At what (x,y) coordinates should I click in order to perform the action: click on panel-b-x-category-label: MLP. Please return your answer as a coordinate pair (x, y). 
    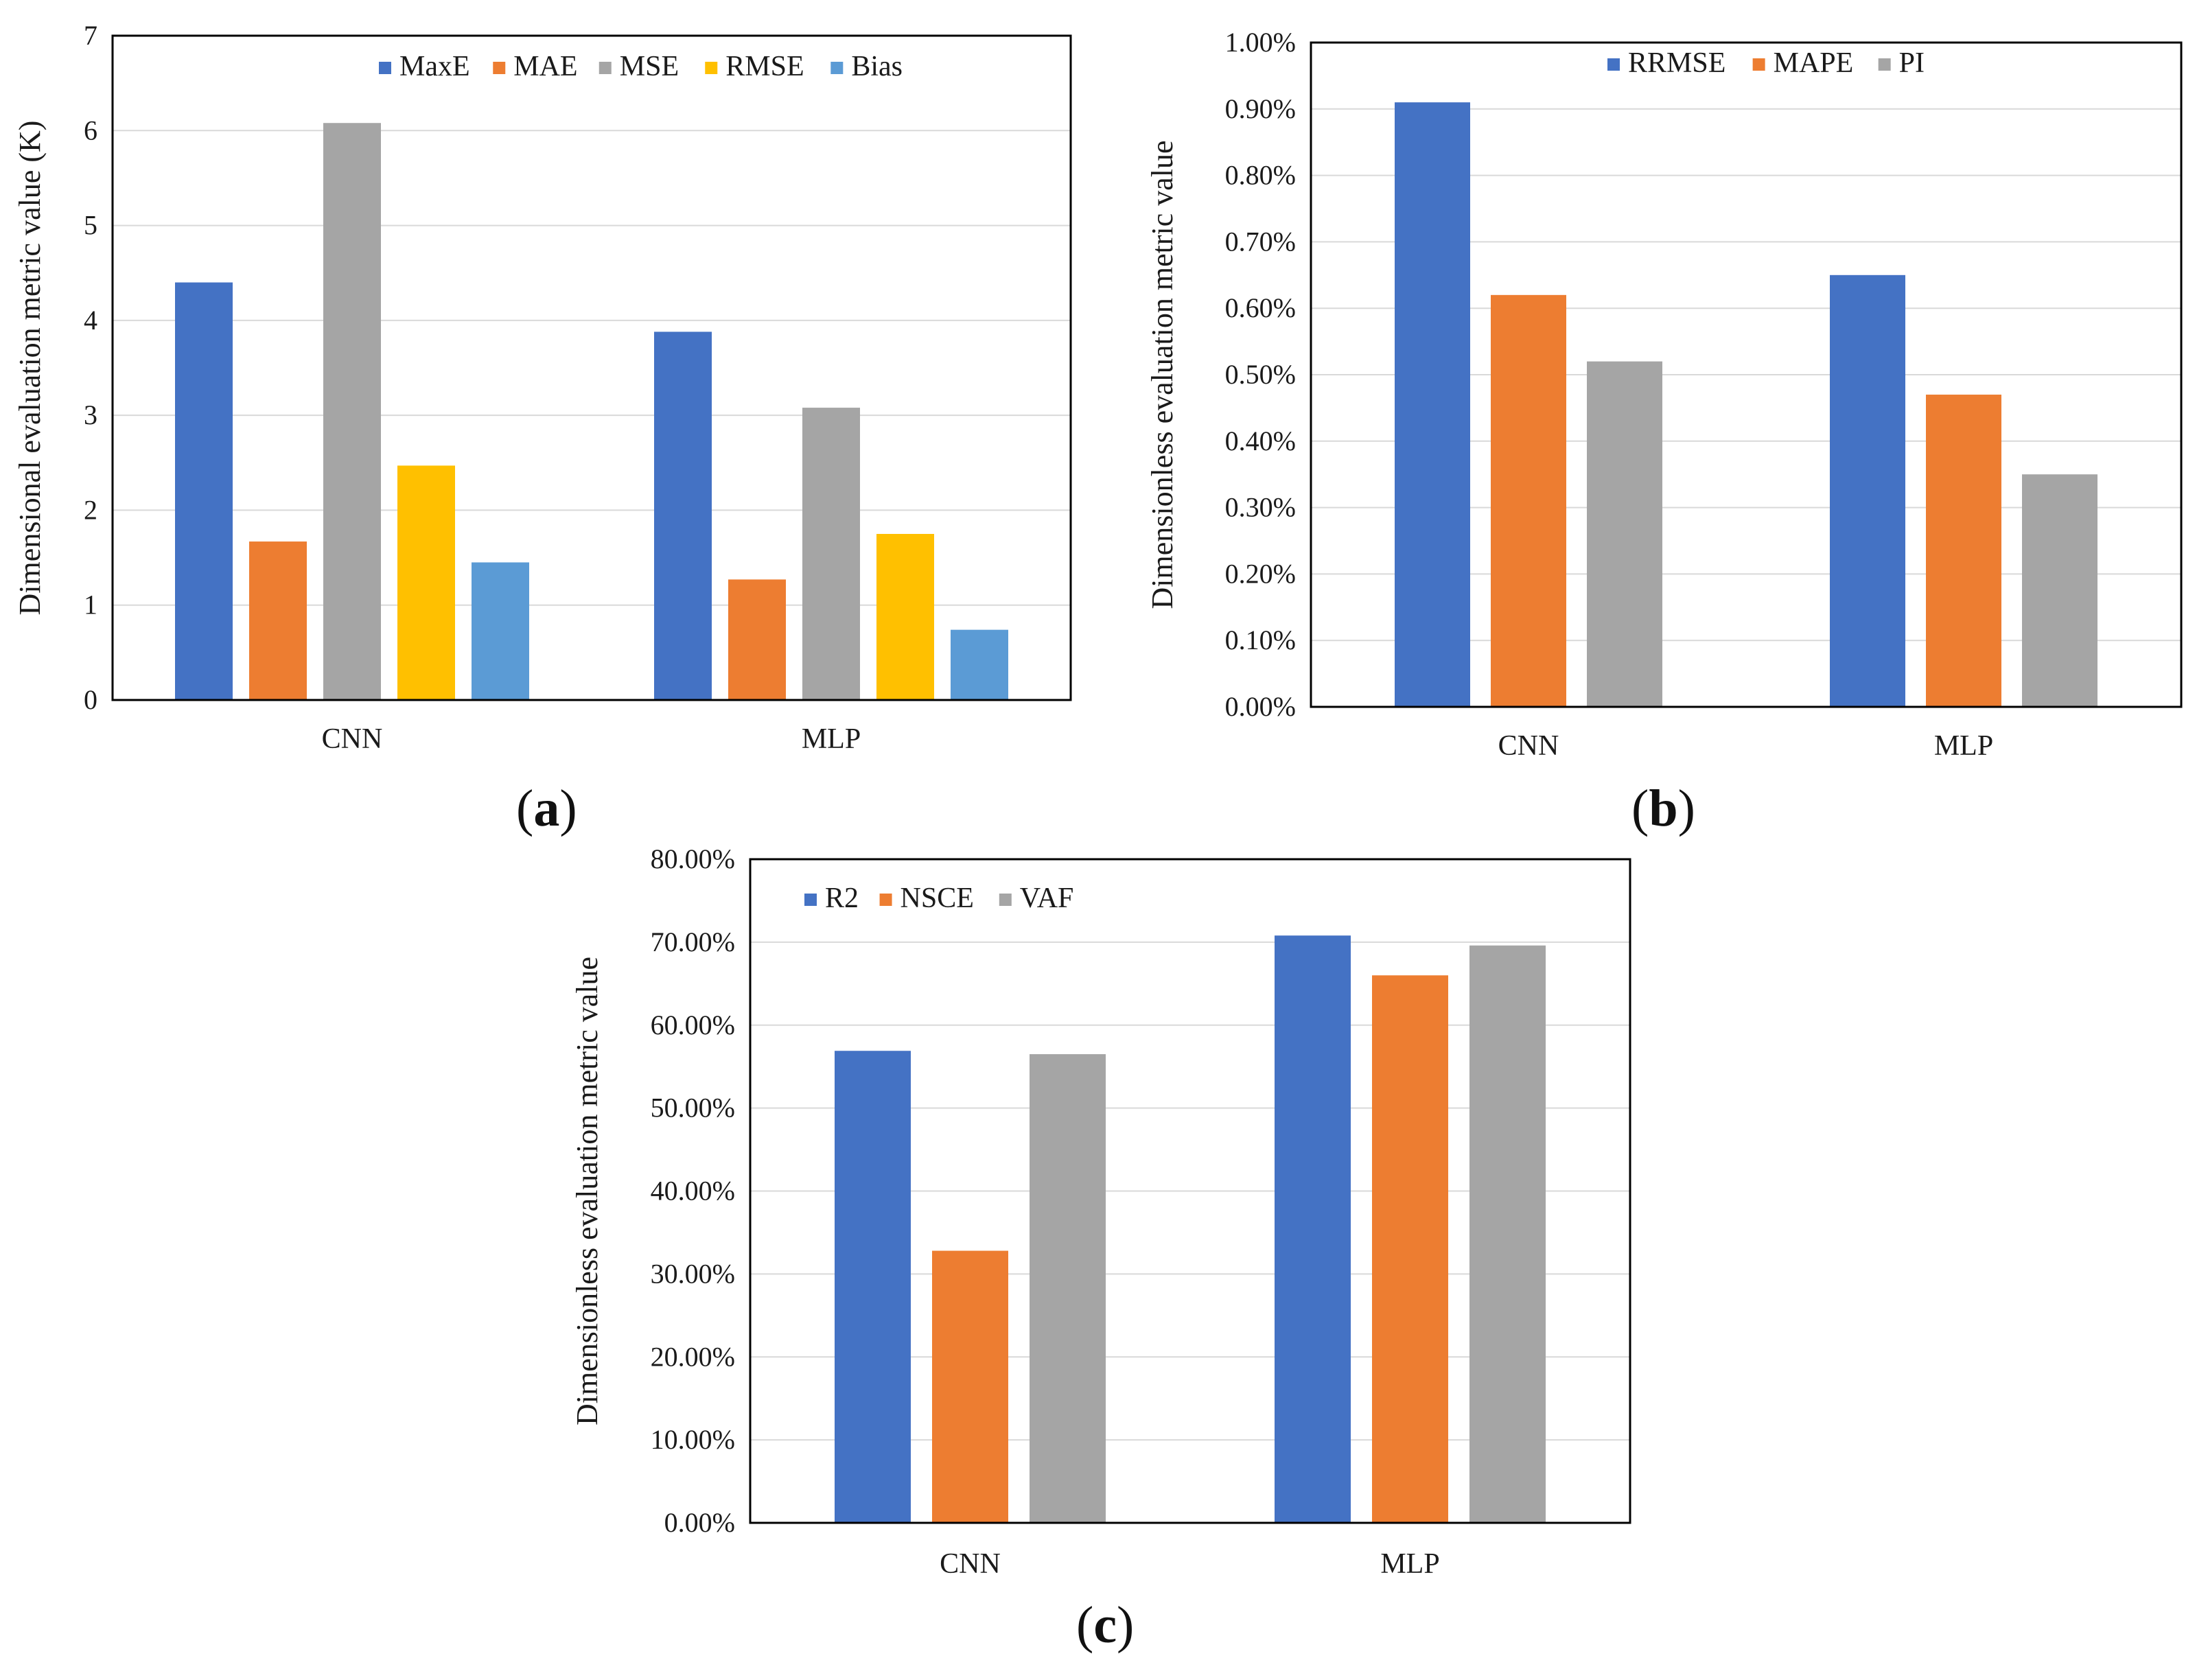
    Looking at the image, I should click on (1963, 746).